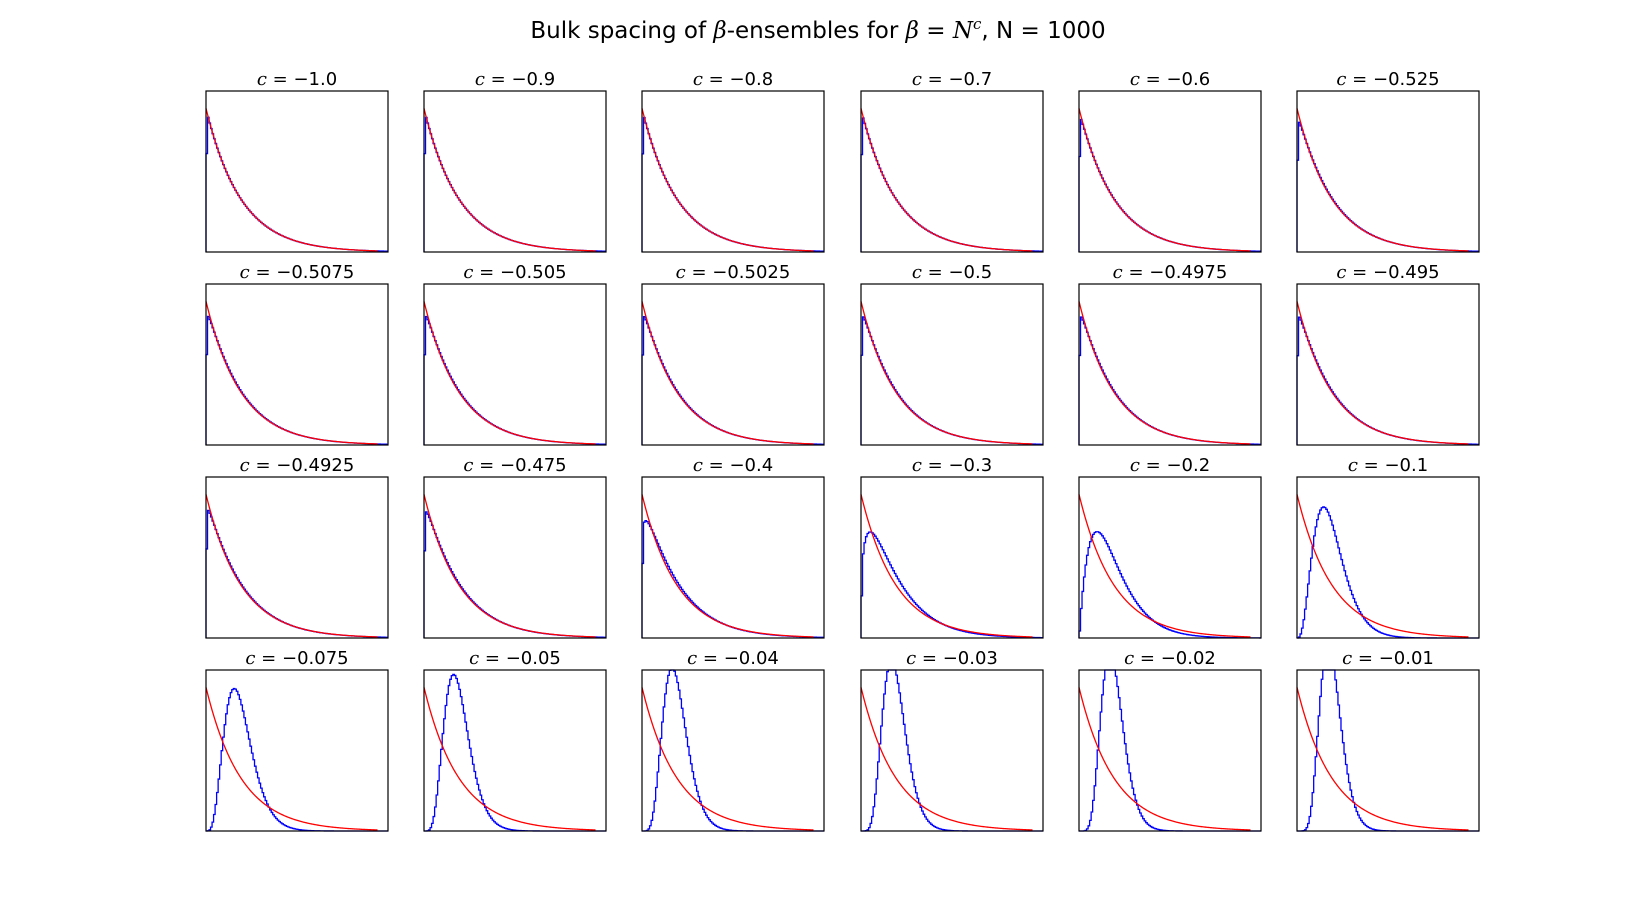  I want to click on panel-title-value: −0.01, so click(1406, 658).